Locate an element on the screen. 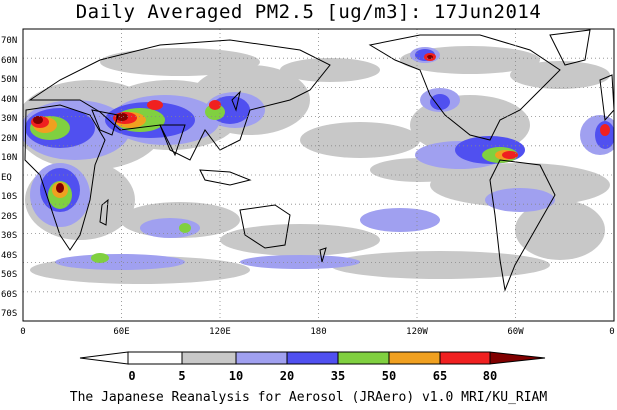  colorbar-min-triangle is located at coordinates (104, 358).